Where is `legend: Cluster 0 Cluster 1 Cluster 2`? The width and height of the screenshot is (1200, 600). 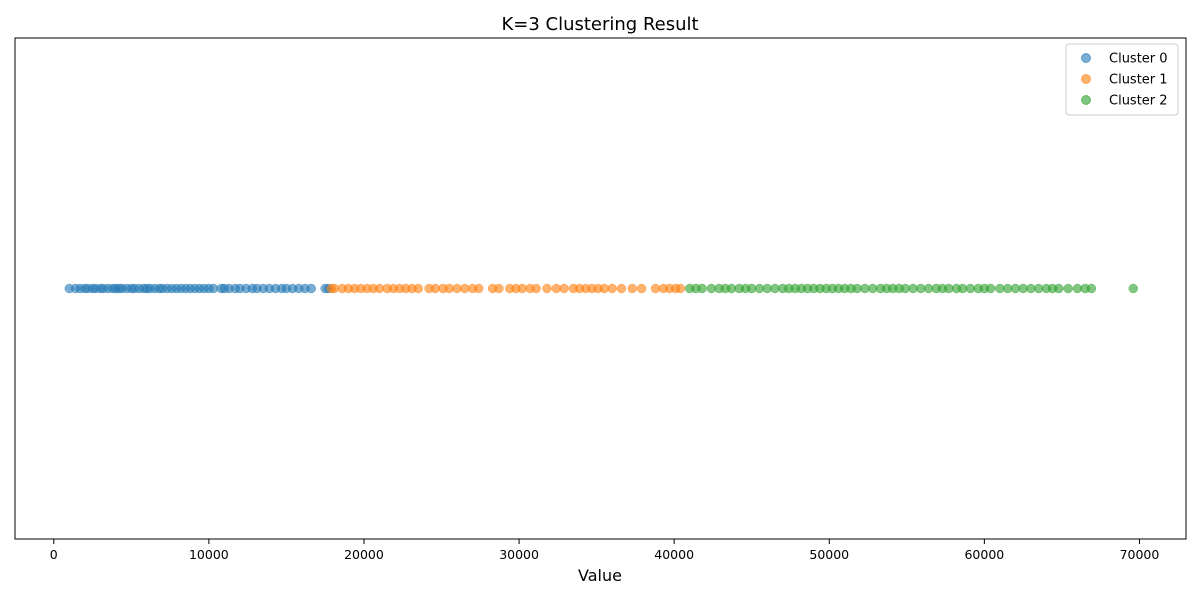 legend: Cluster 0 Cluster 1 Cluster 2 is located at coordinates (1122, 79).